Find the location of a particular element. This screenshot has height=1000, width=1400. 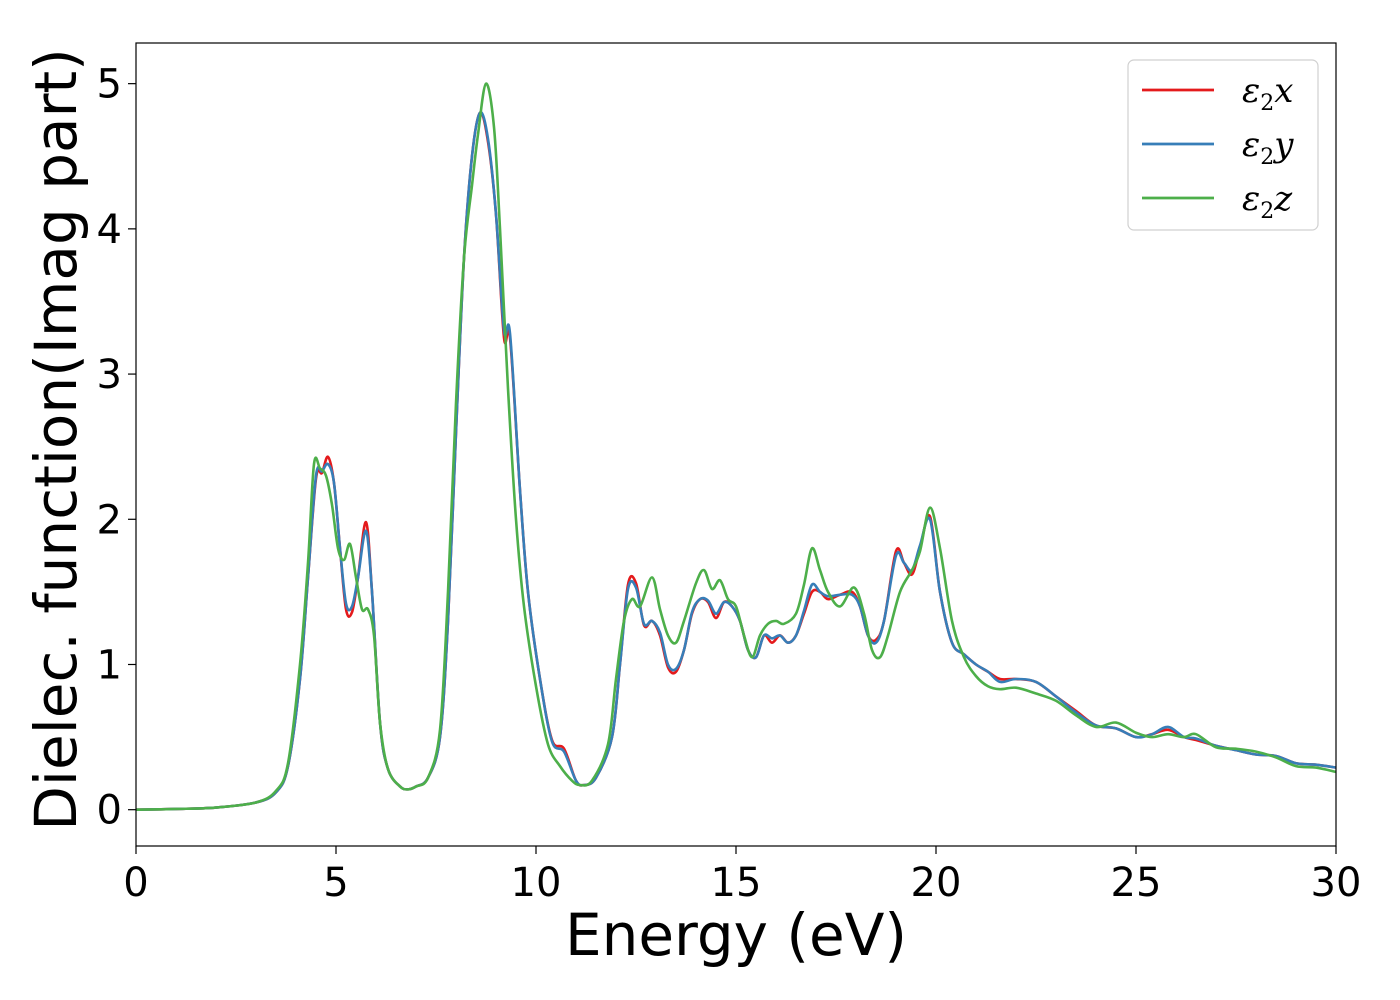

y-tick-label: 0 is located at coordinates (109, 811).